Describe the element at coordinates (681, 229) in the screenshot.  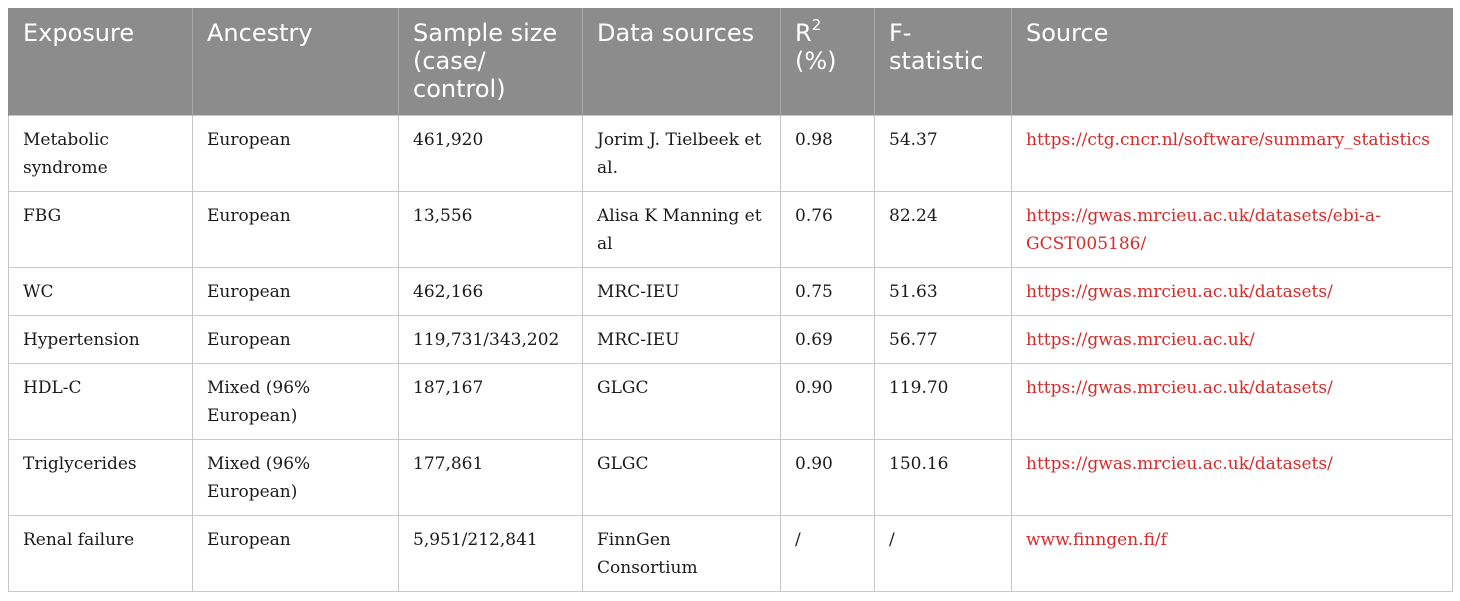
I see `cell-data-sources: Alisa K Manning et al` at that location.